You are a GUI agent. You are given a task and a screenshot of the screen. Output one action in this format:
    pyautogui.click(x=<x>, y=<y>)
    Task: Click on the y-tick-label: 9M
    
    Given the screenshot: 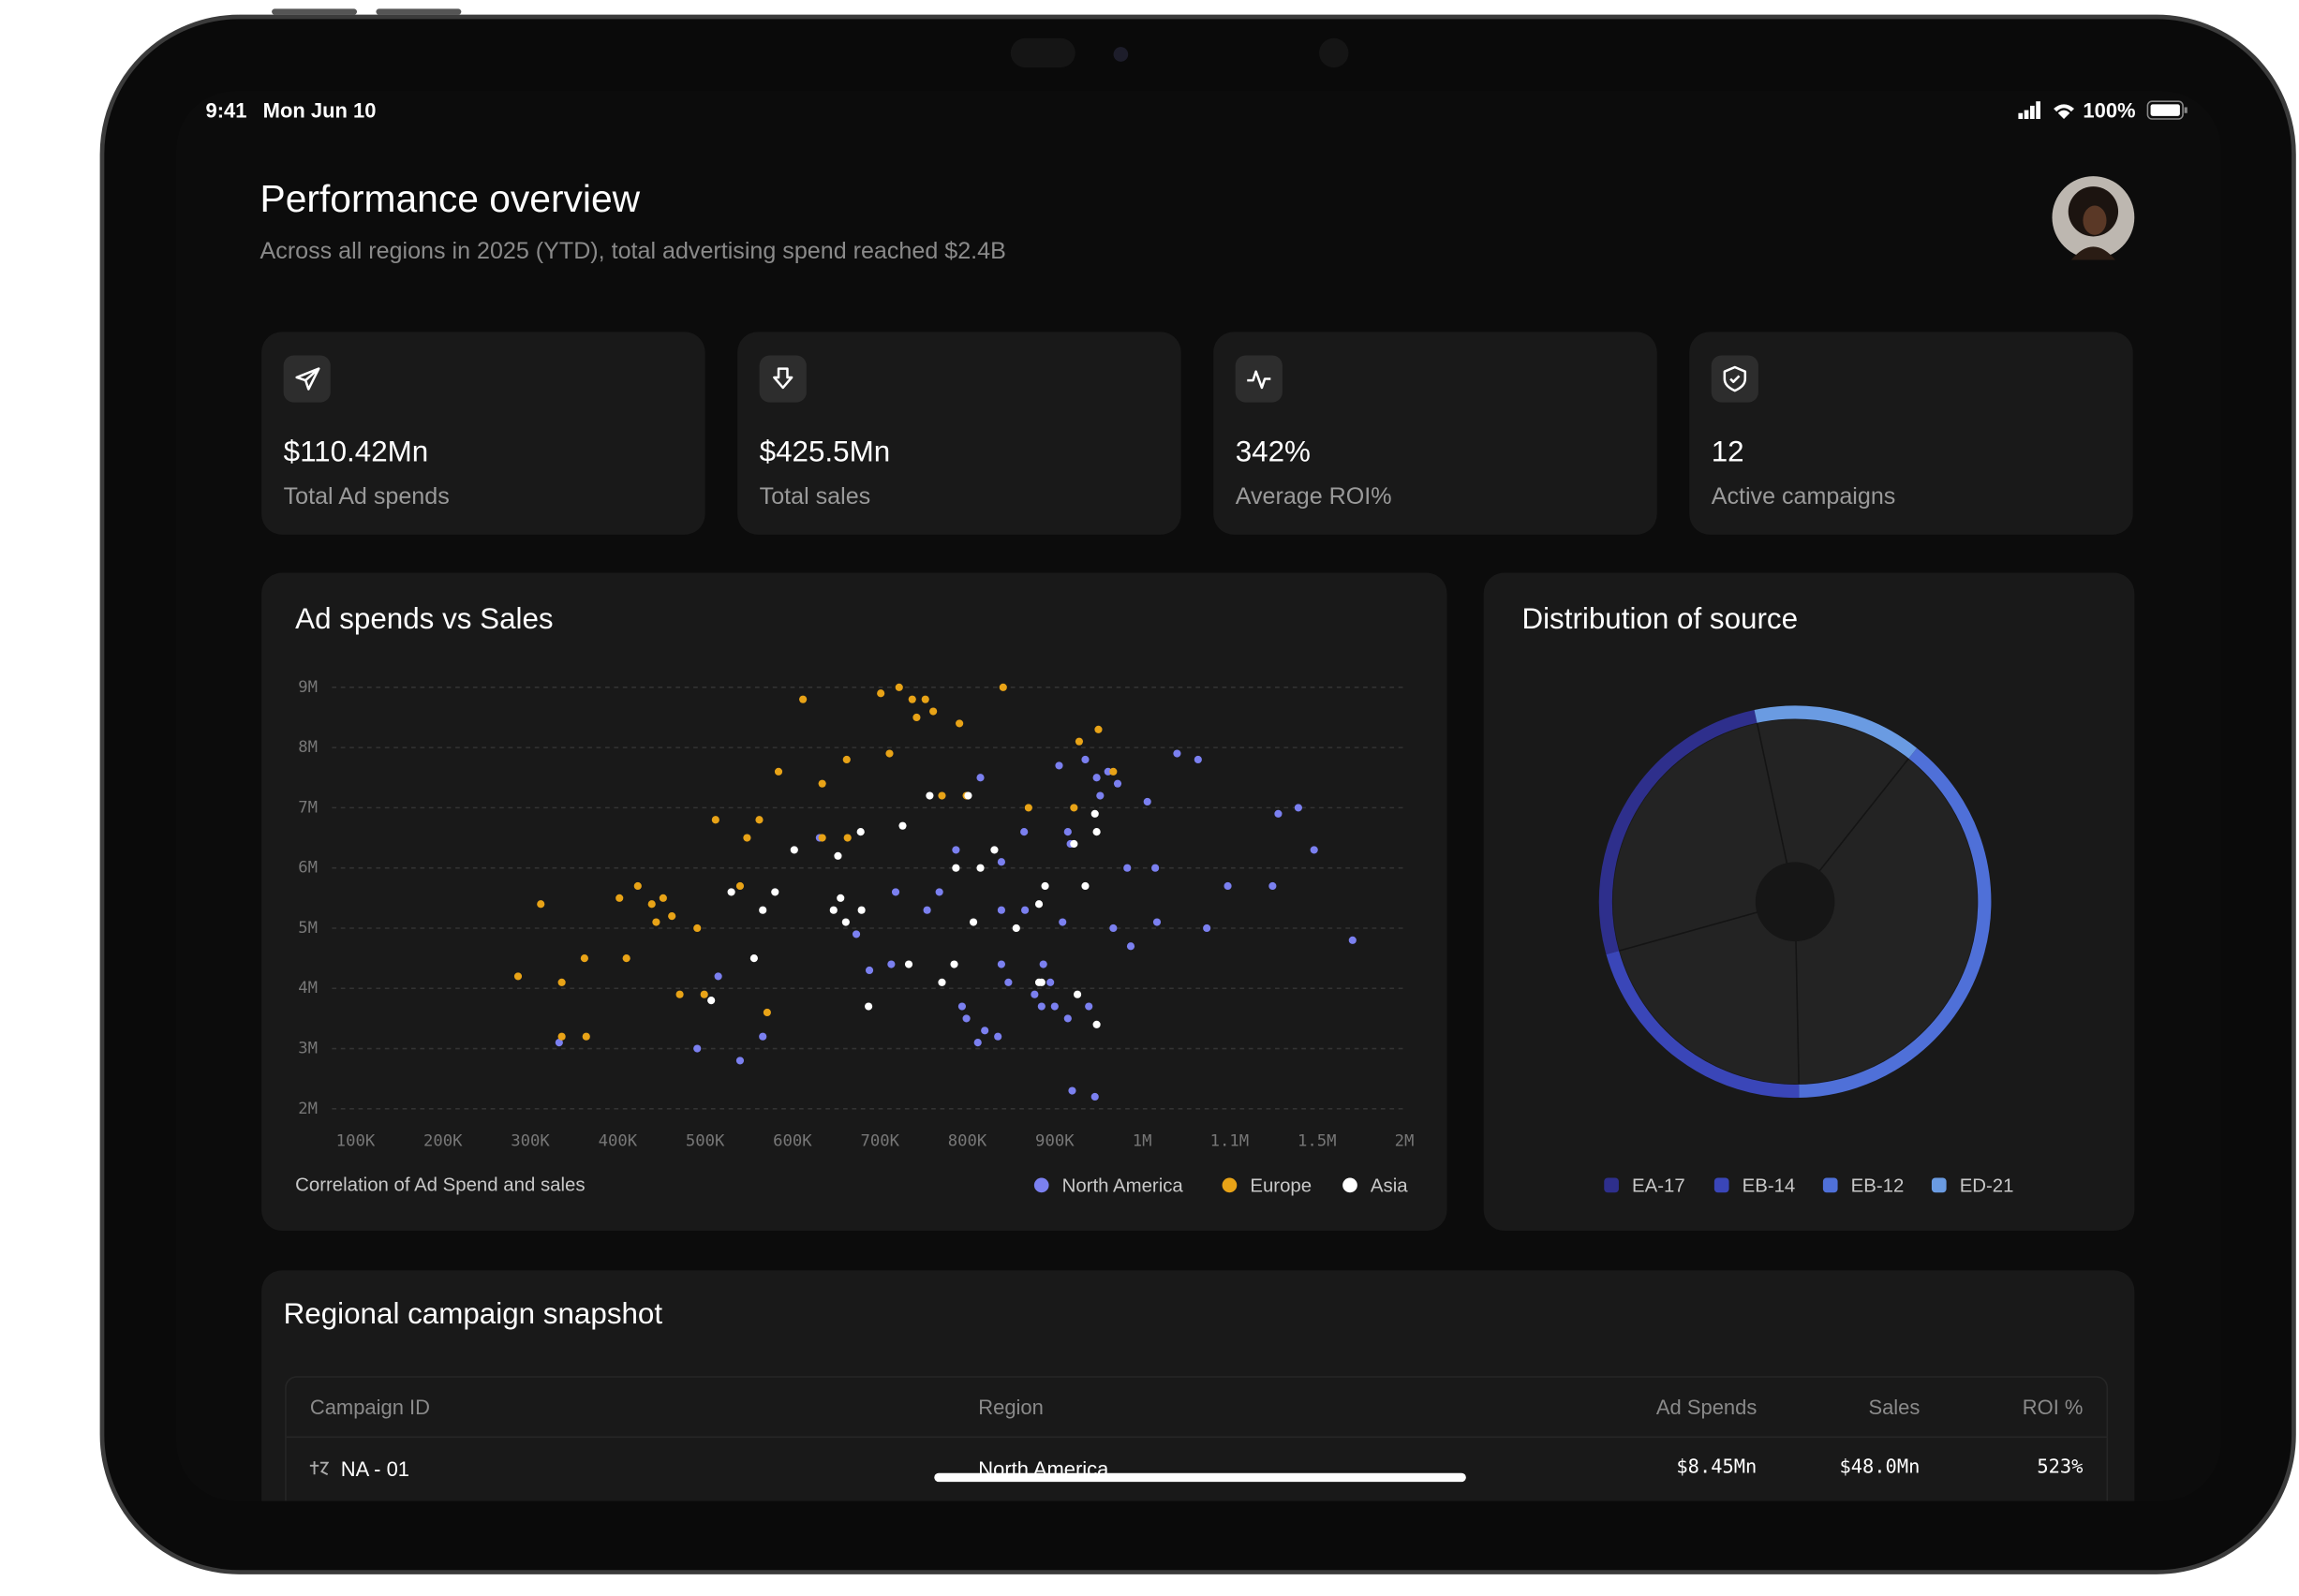 What is the action you would take?
    pyautogui.click(x=308, y=687)
    